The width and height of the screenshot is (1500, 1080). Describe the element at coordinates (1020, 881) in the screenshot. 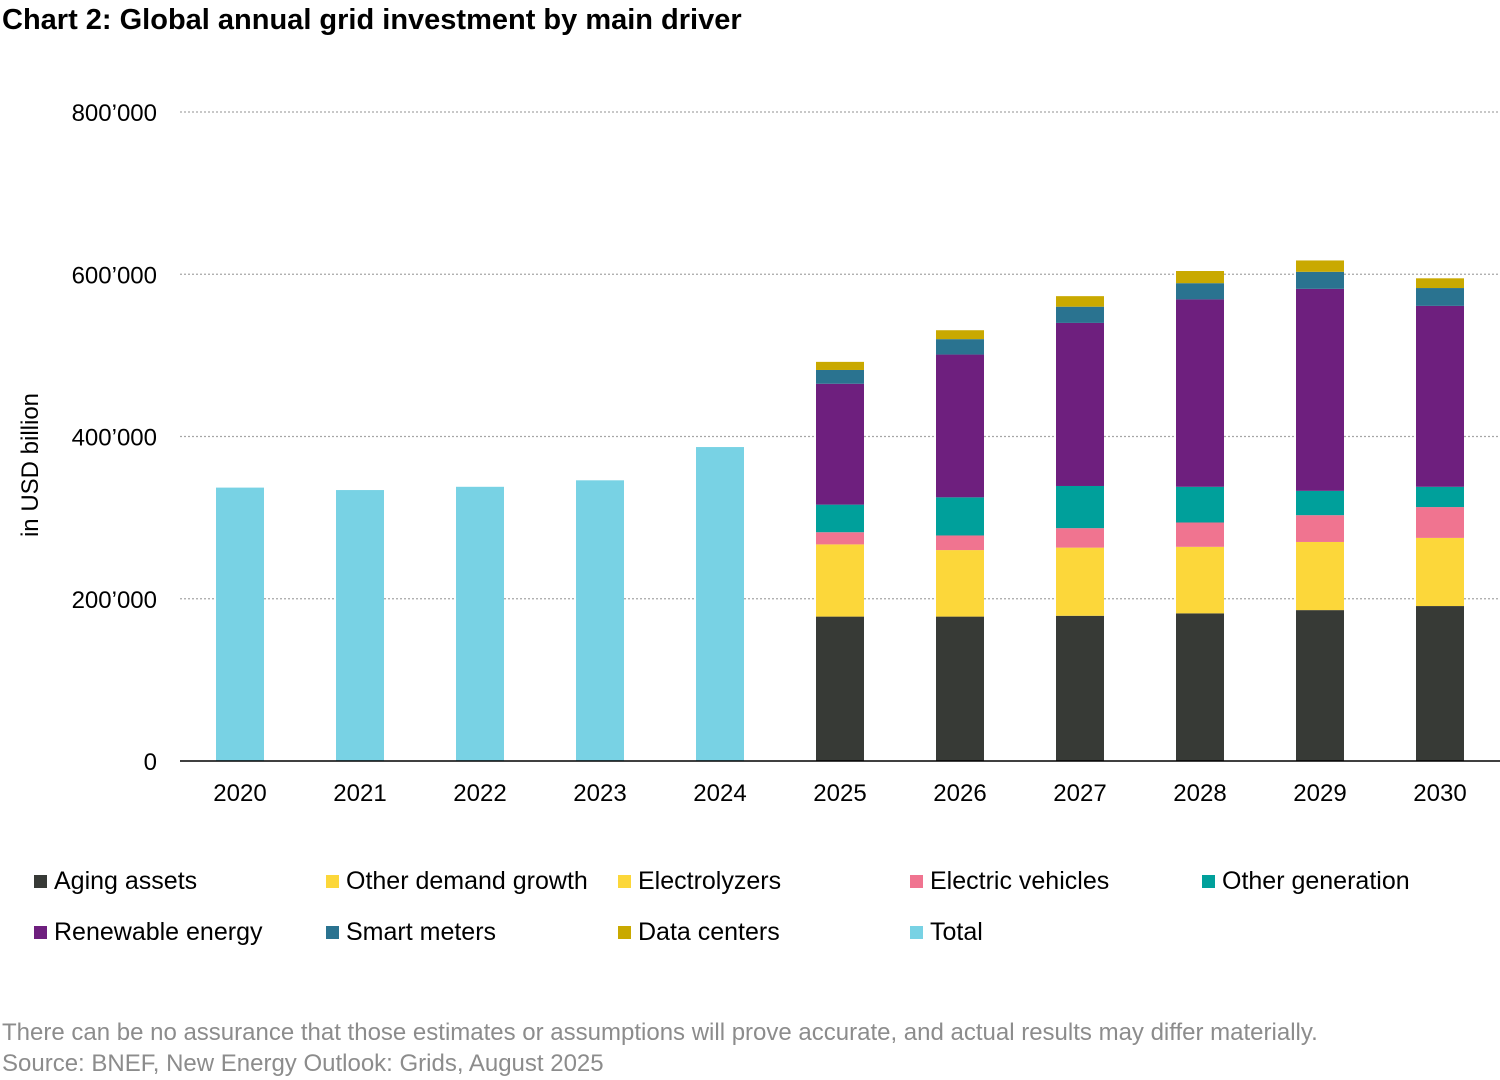

I see `legend-label: Electric vehicles` at that location.